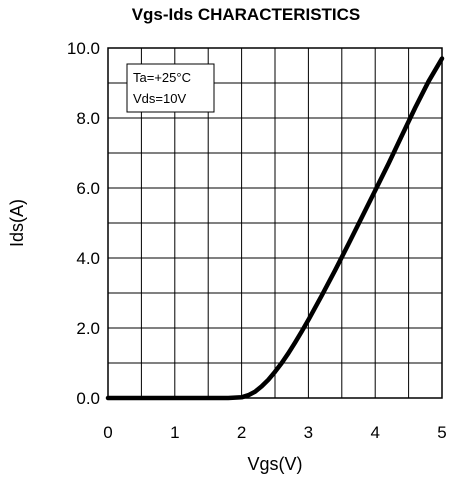  What do you see at coordinates (88, 118) in the screenshot?
I see `y-tick-label: 8.0` at bounding box center [88, 118].